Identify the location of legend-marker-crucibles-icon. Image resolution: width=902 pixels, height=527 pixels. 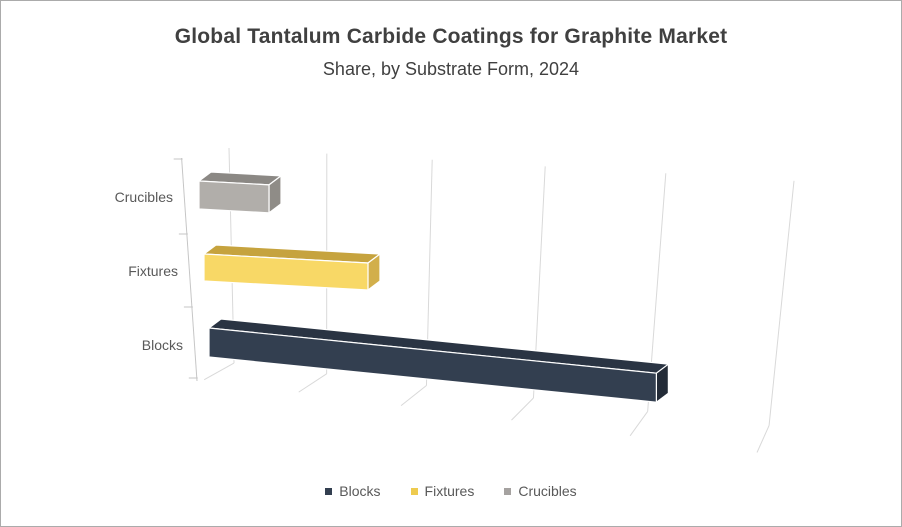
(508, 491).